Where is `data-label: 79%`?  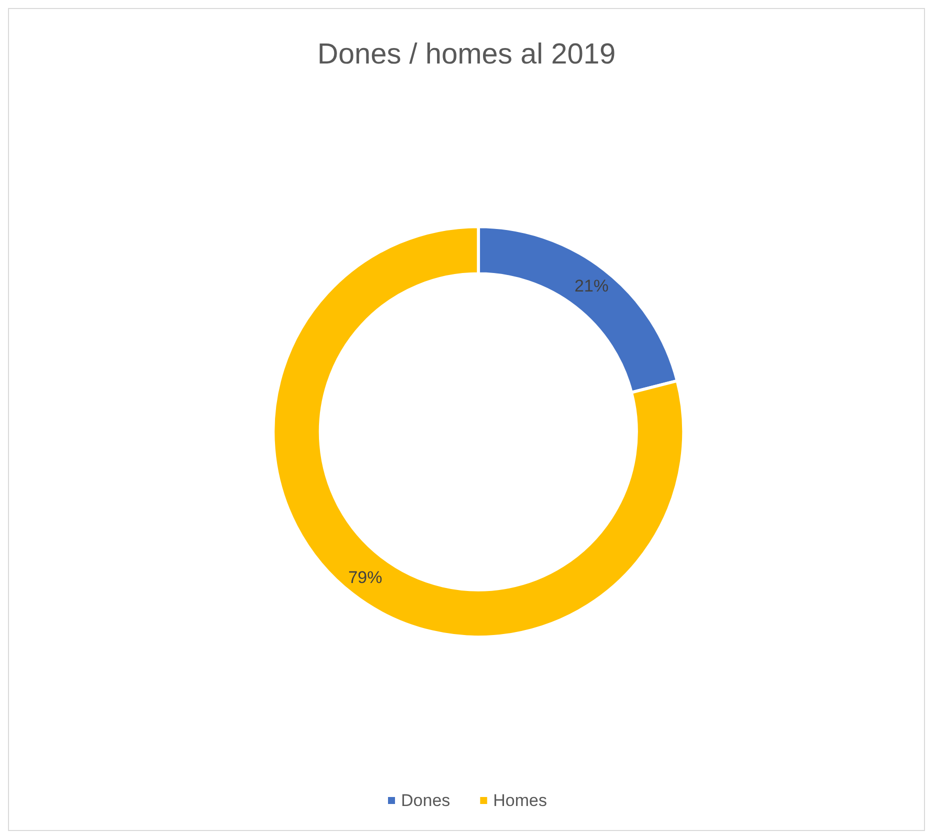 data-label: 79% is located at coordinates (365, 578).